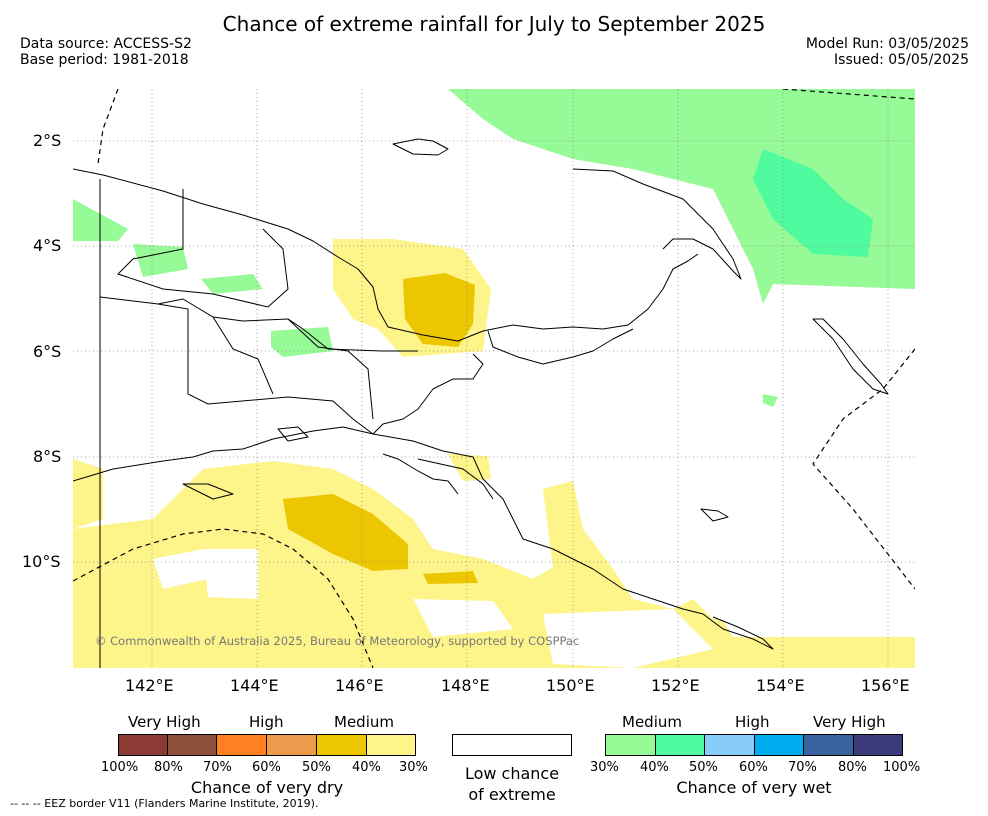  Describe the element at coordinates (47, 140) in the screenshot. I see `y-tick-2s: 2°S` at that location.